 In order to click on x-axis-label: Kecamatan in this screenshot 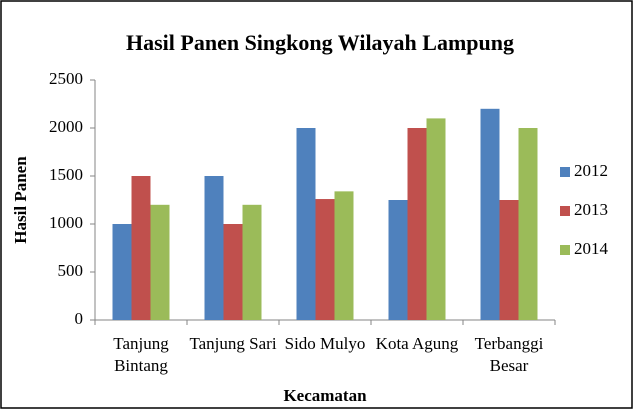, I will do `click(325, 395)`.